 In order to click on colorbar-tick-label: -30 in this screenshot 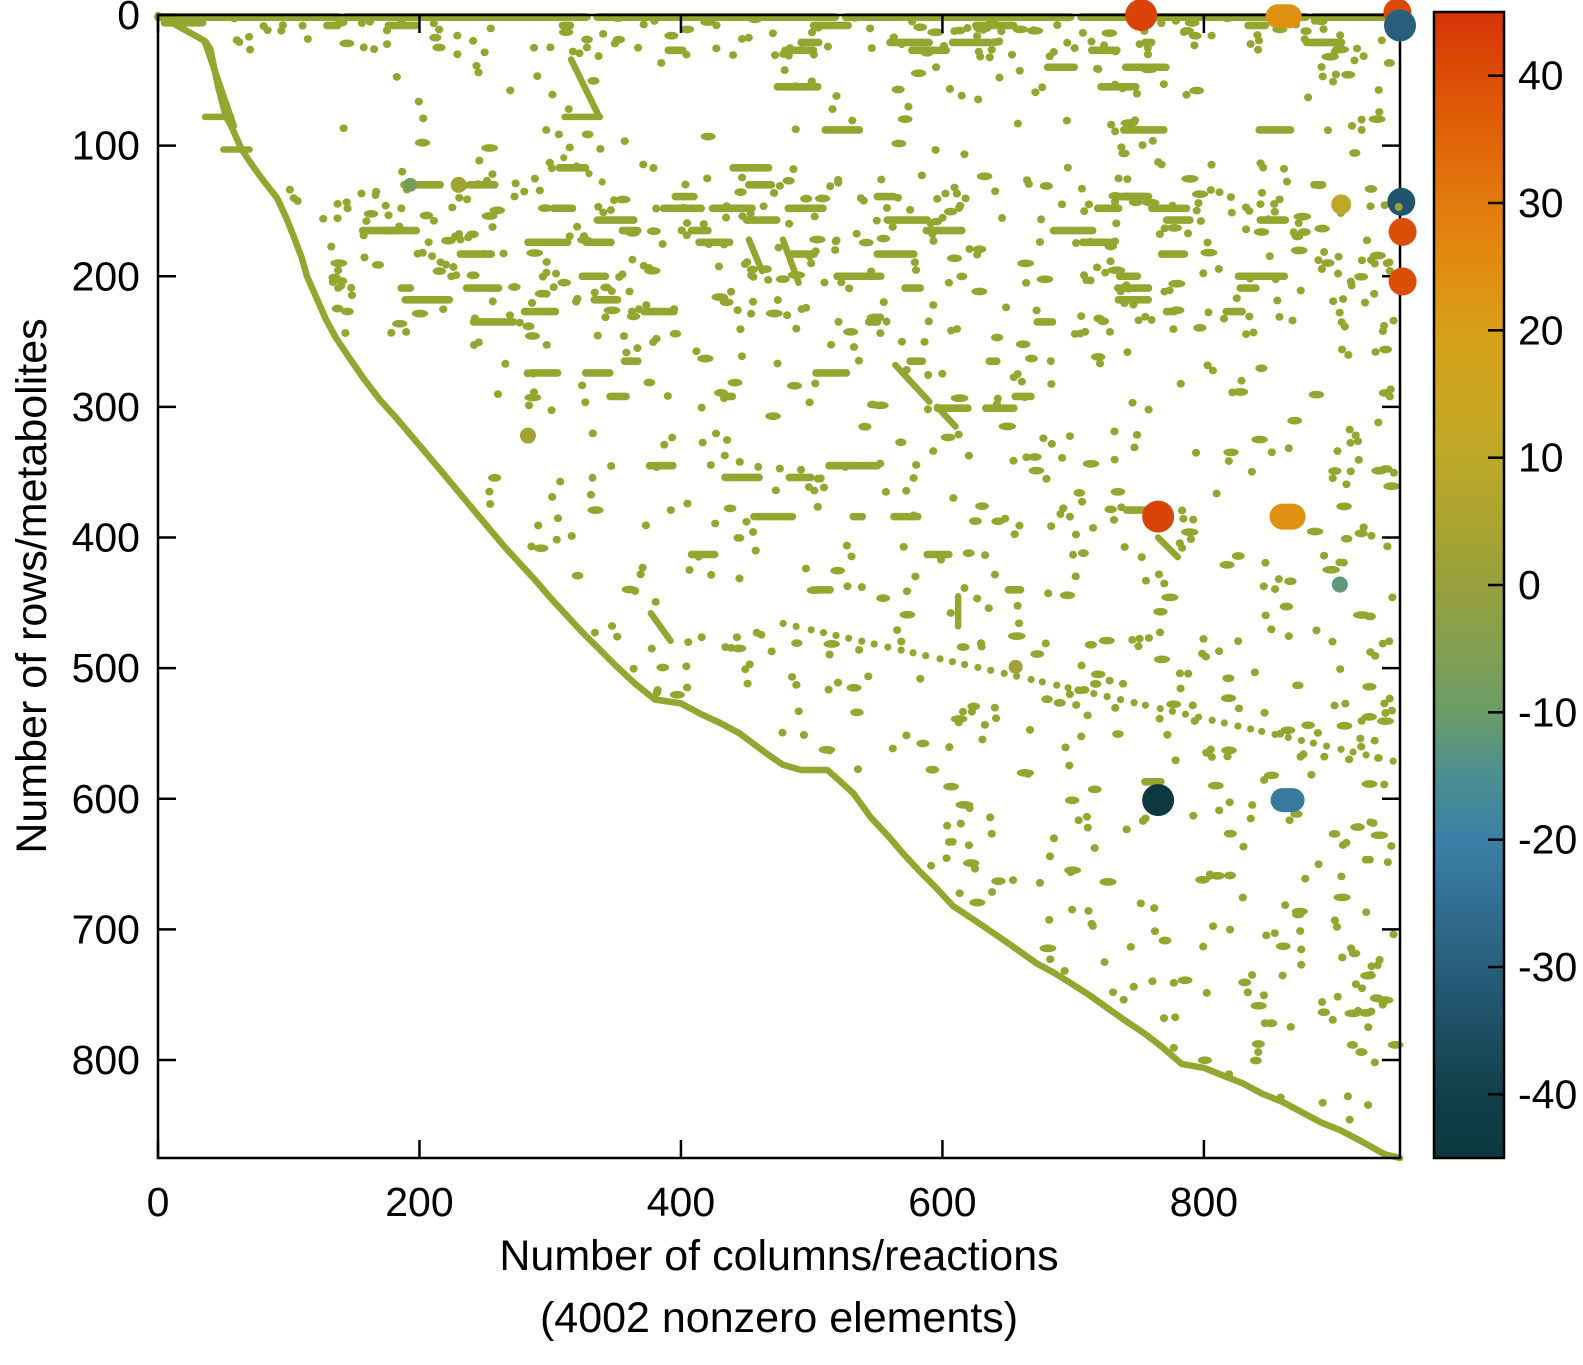, I will do `click(1547, 967)`.